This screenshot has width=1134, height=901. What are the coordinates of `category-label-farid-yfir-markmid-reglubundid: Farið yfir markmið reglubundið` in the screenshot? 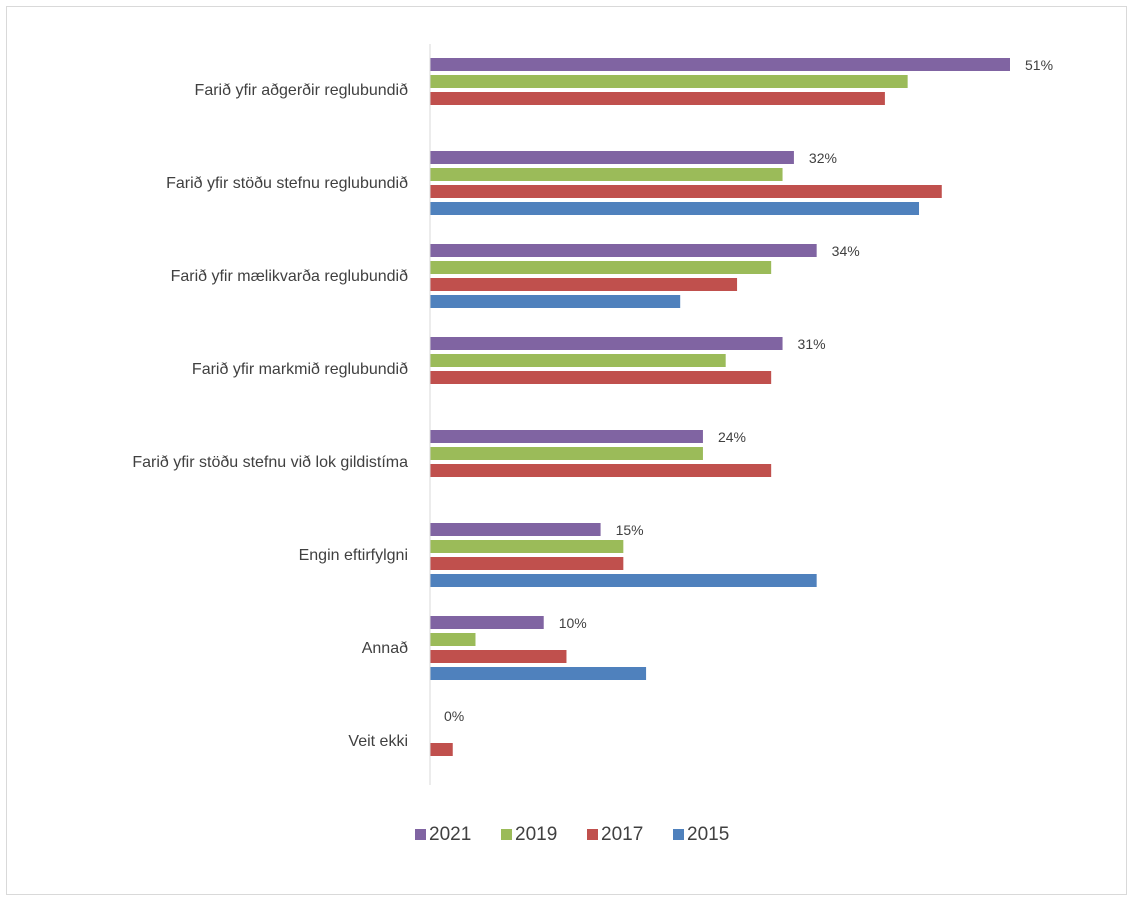 It's located at (300, 369).